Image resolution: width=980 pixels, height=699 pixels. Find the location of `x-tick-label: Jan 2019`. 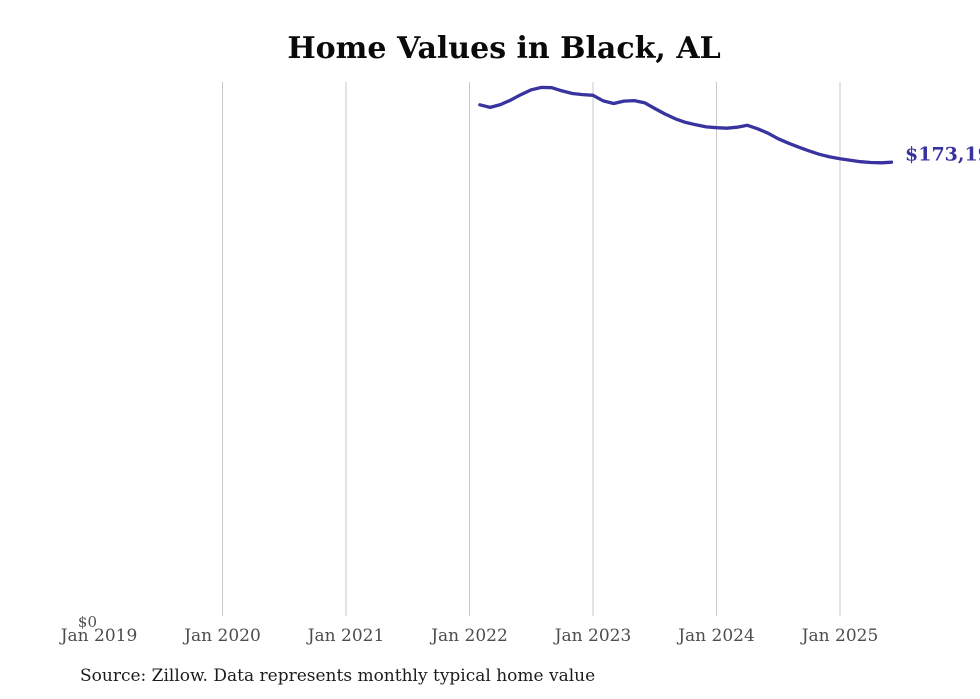

x-tick-label: Jan 2019 is located at coordinates (98, 636).